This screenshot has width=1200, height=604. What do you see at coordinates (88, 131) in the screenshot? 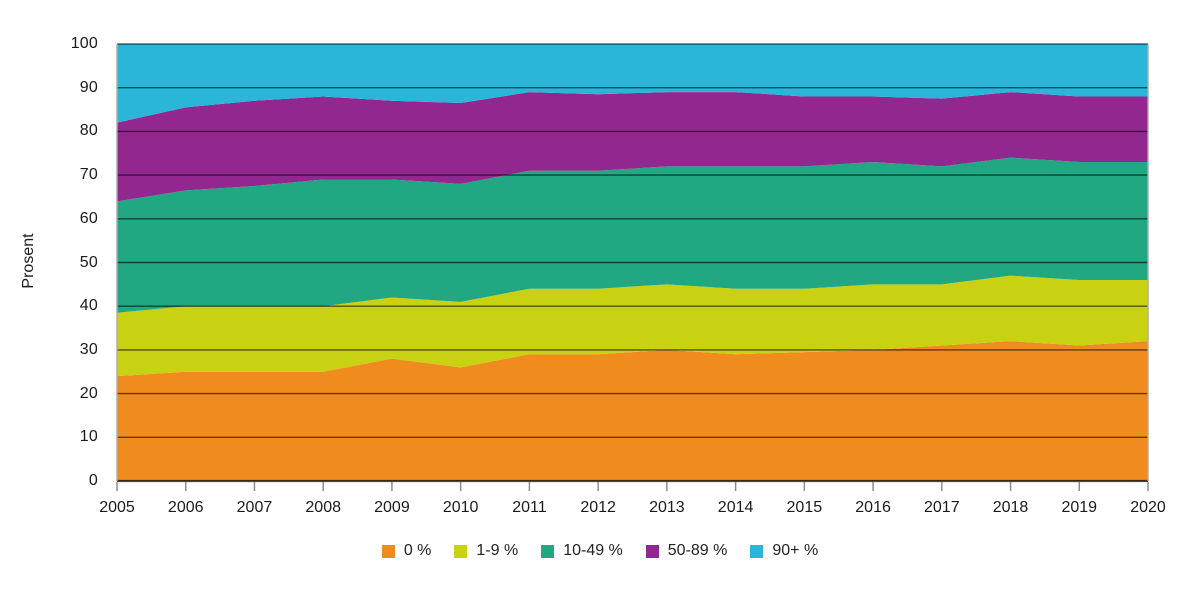
I see `y-tick-label: 80` at bounding box center [88, 131].